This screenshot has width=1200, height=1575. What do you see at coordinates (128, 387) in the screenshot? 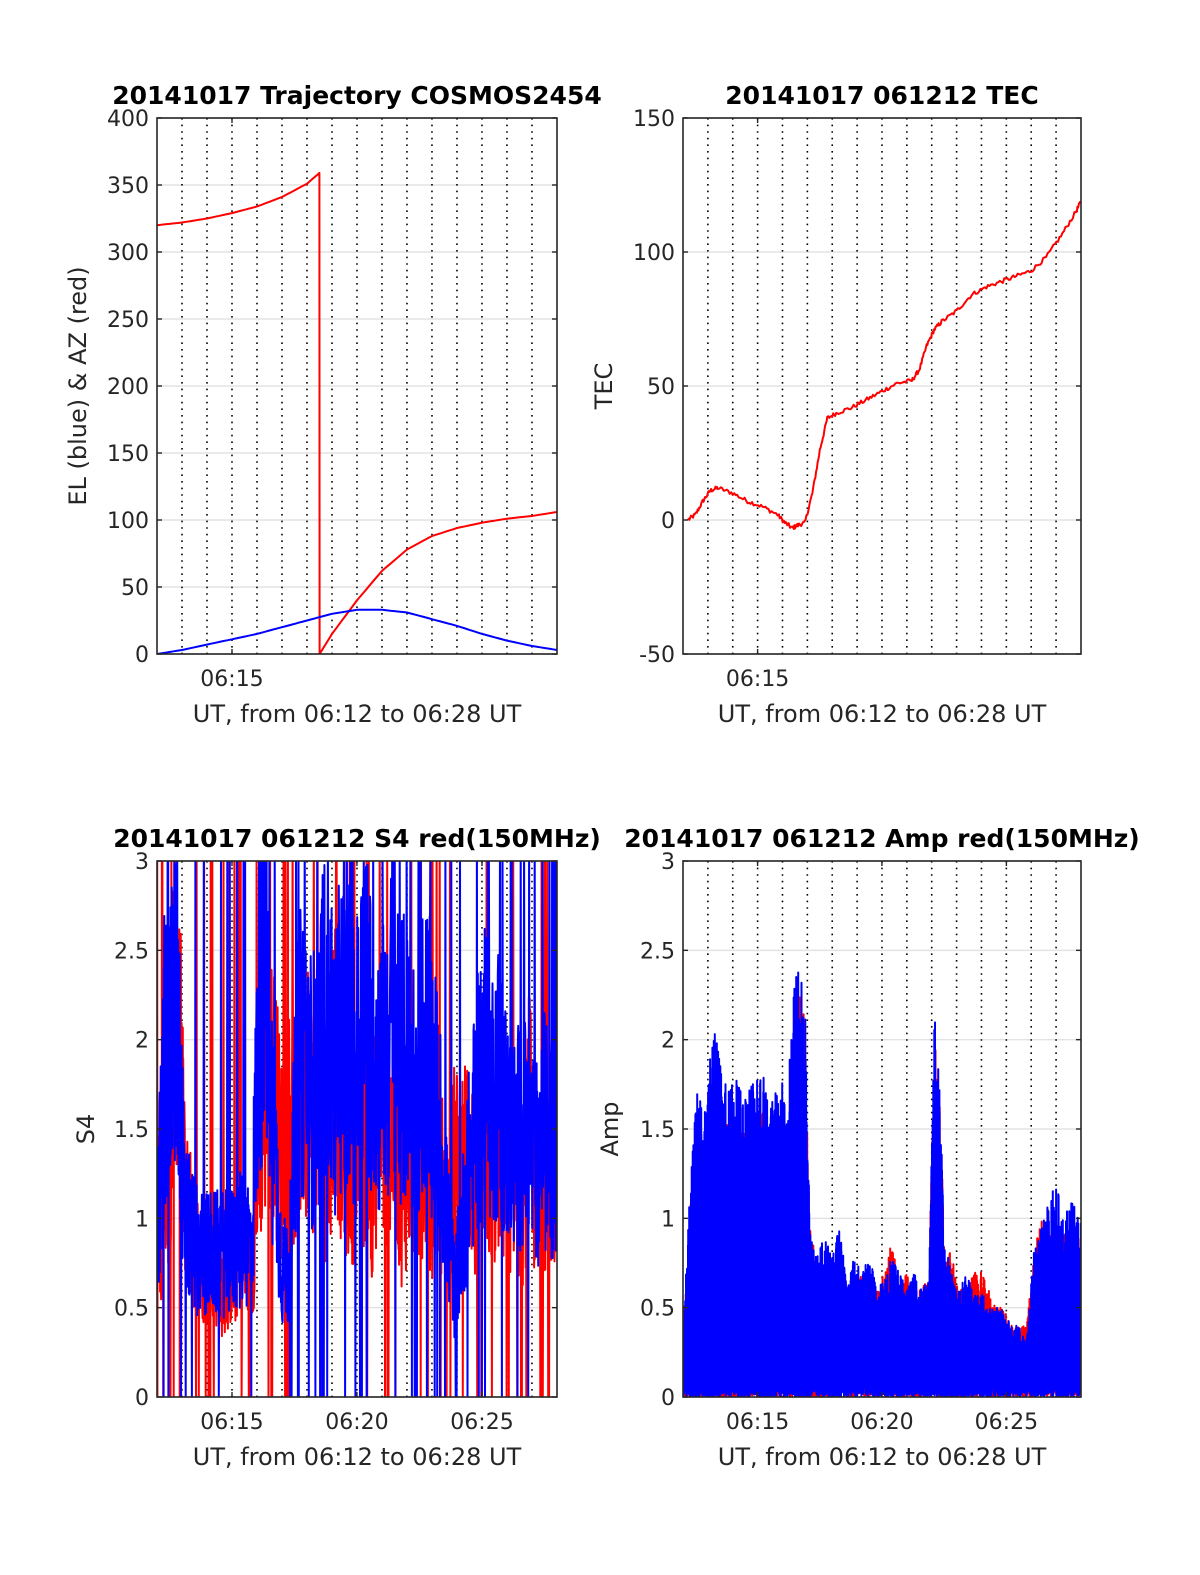
I see `y-tick-label: 200` at bounding box center [128, 387].